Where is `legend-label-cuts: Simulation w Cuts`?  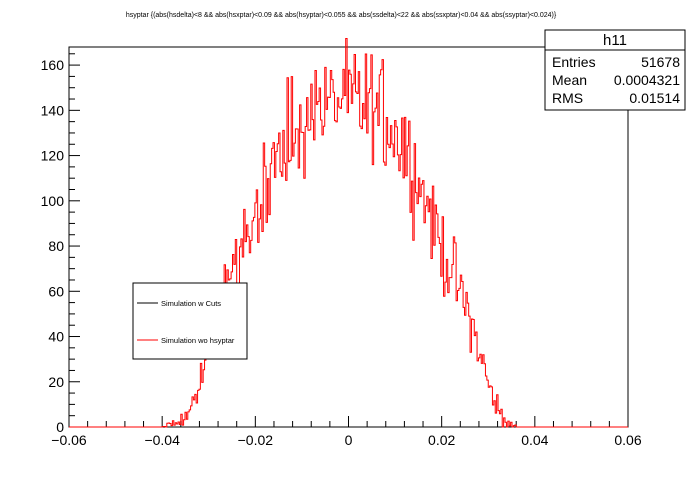
legend-label-cuts: Simulation w Cuts is located at coordinates (191, 303).